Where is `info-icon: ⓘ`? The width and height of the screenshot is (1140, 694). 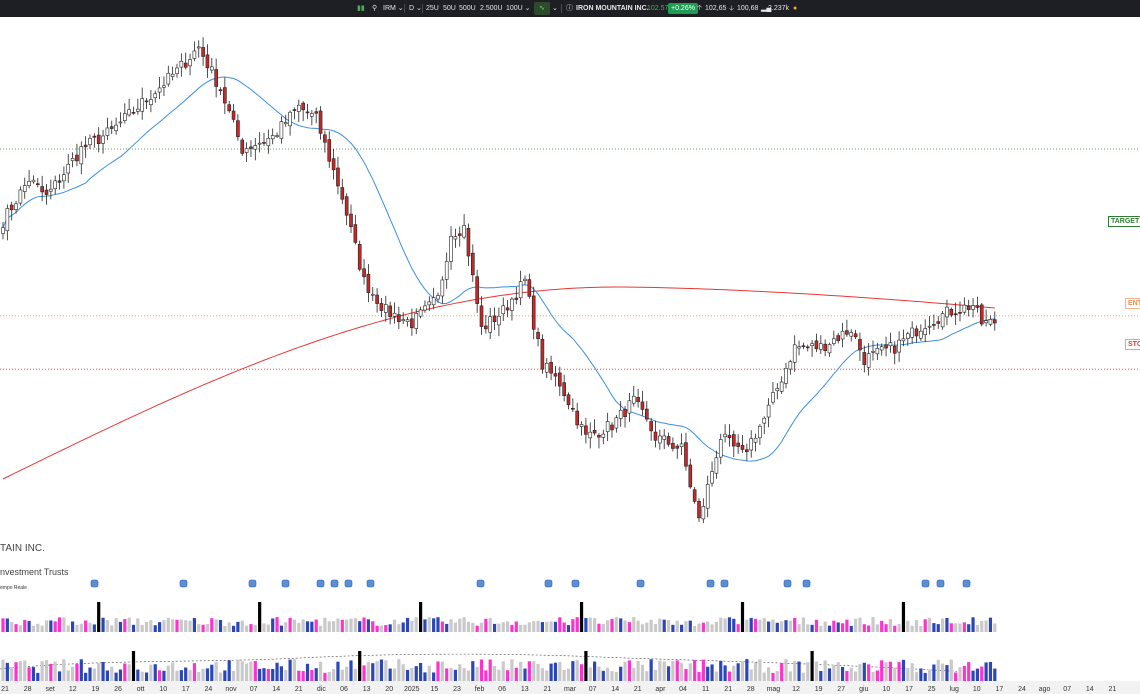
info-icon: ⓘ is located at coordinates (569, 8).